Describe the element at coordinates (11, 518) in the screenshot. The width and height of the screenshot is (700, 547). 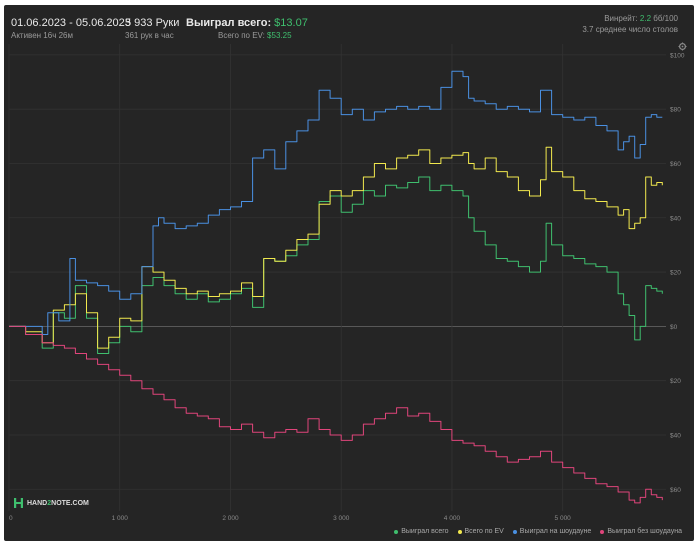
I see `x-tick-label: 0` at that location.